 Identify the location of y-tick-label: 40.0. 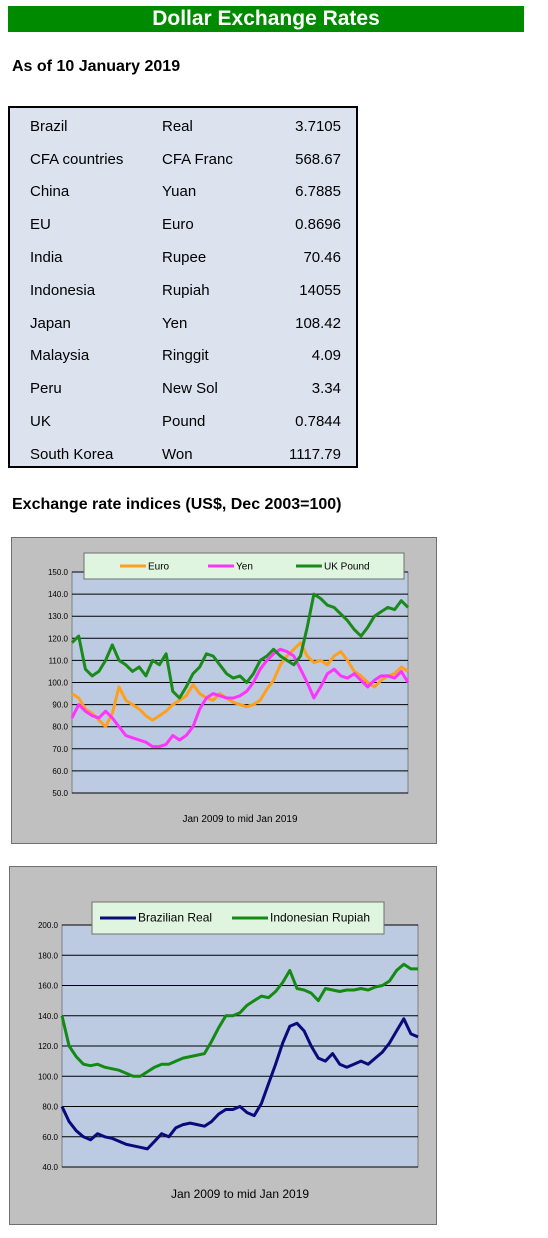
(50, 1167).